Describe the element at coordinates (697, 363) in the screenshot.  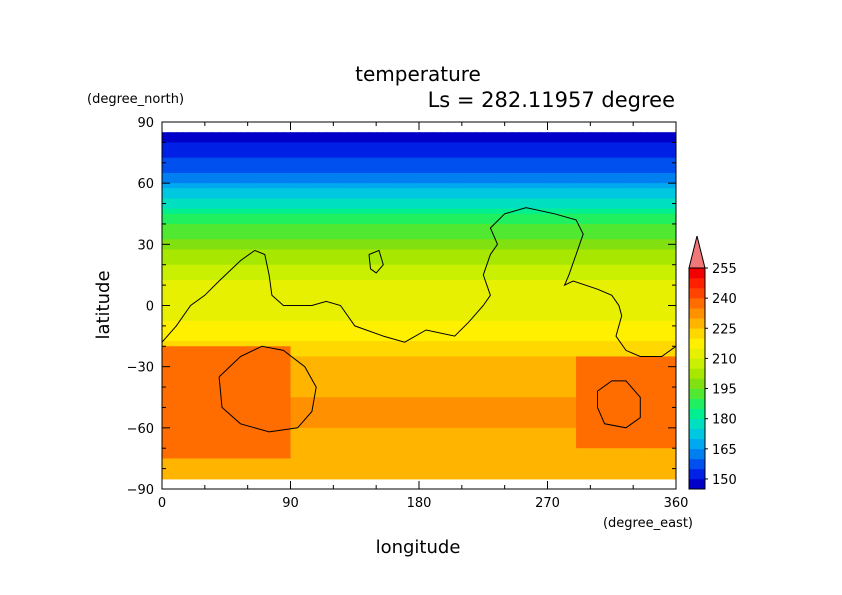
I see `colorbar-segment` at that location.